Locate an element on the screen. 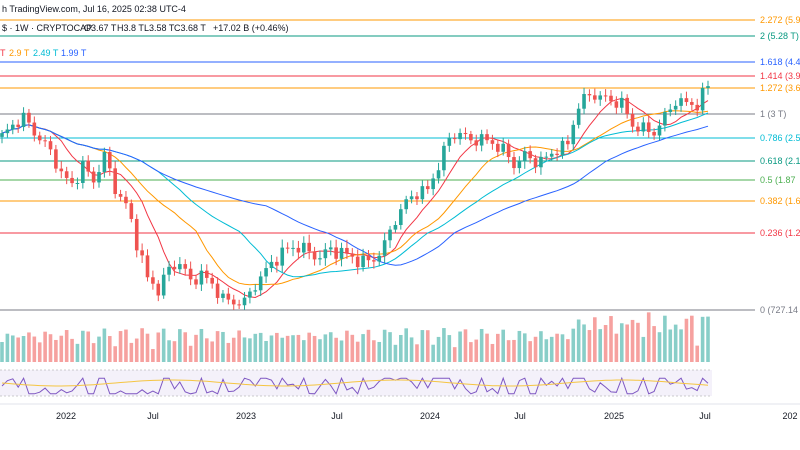 The height and width of the screenshot is (450, 800). x-tick-6: 2025 is located at coordinates (614, 416).